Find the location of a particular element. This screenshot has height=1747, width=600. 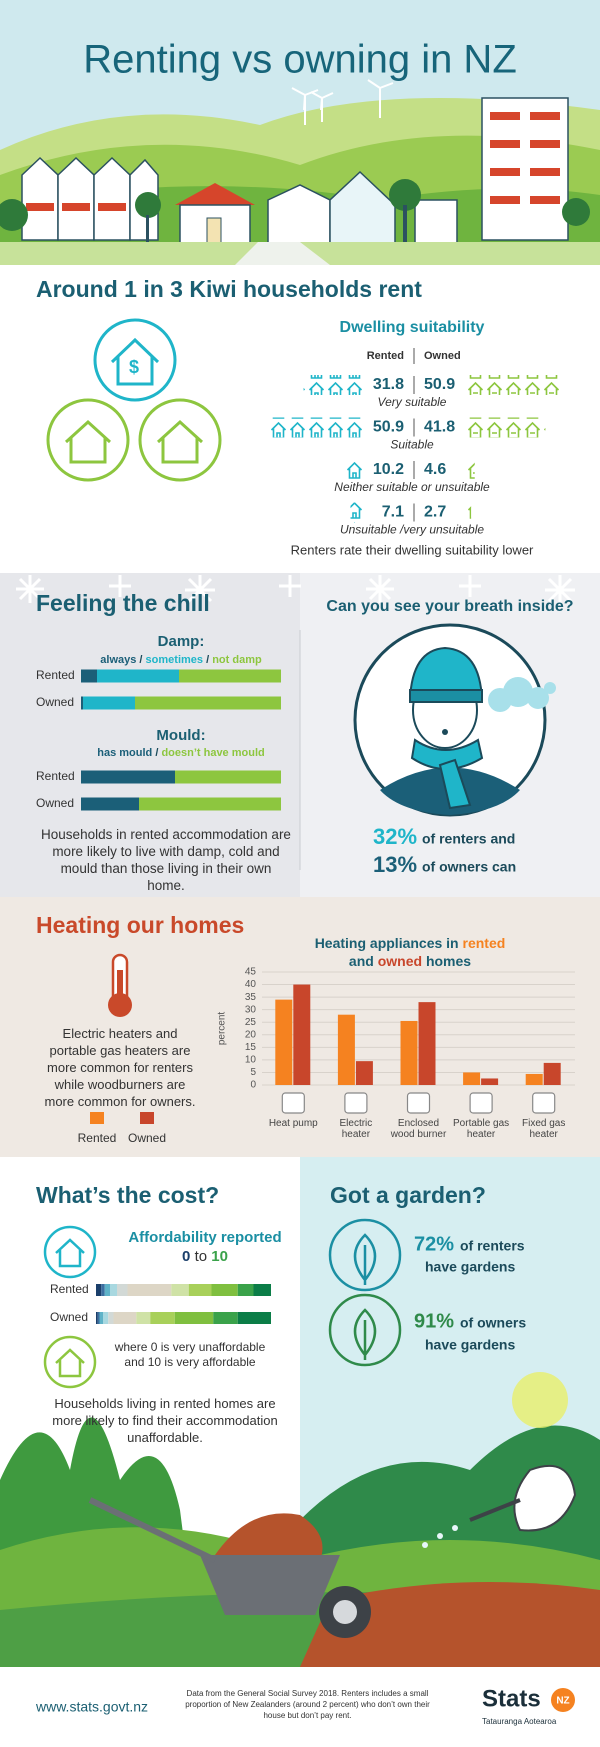

suitability-title: Dwelling suitability is located at coordinates (412, 327).